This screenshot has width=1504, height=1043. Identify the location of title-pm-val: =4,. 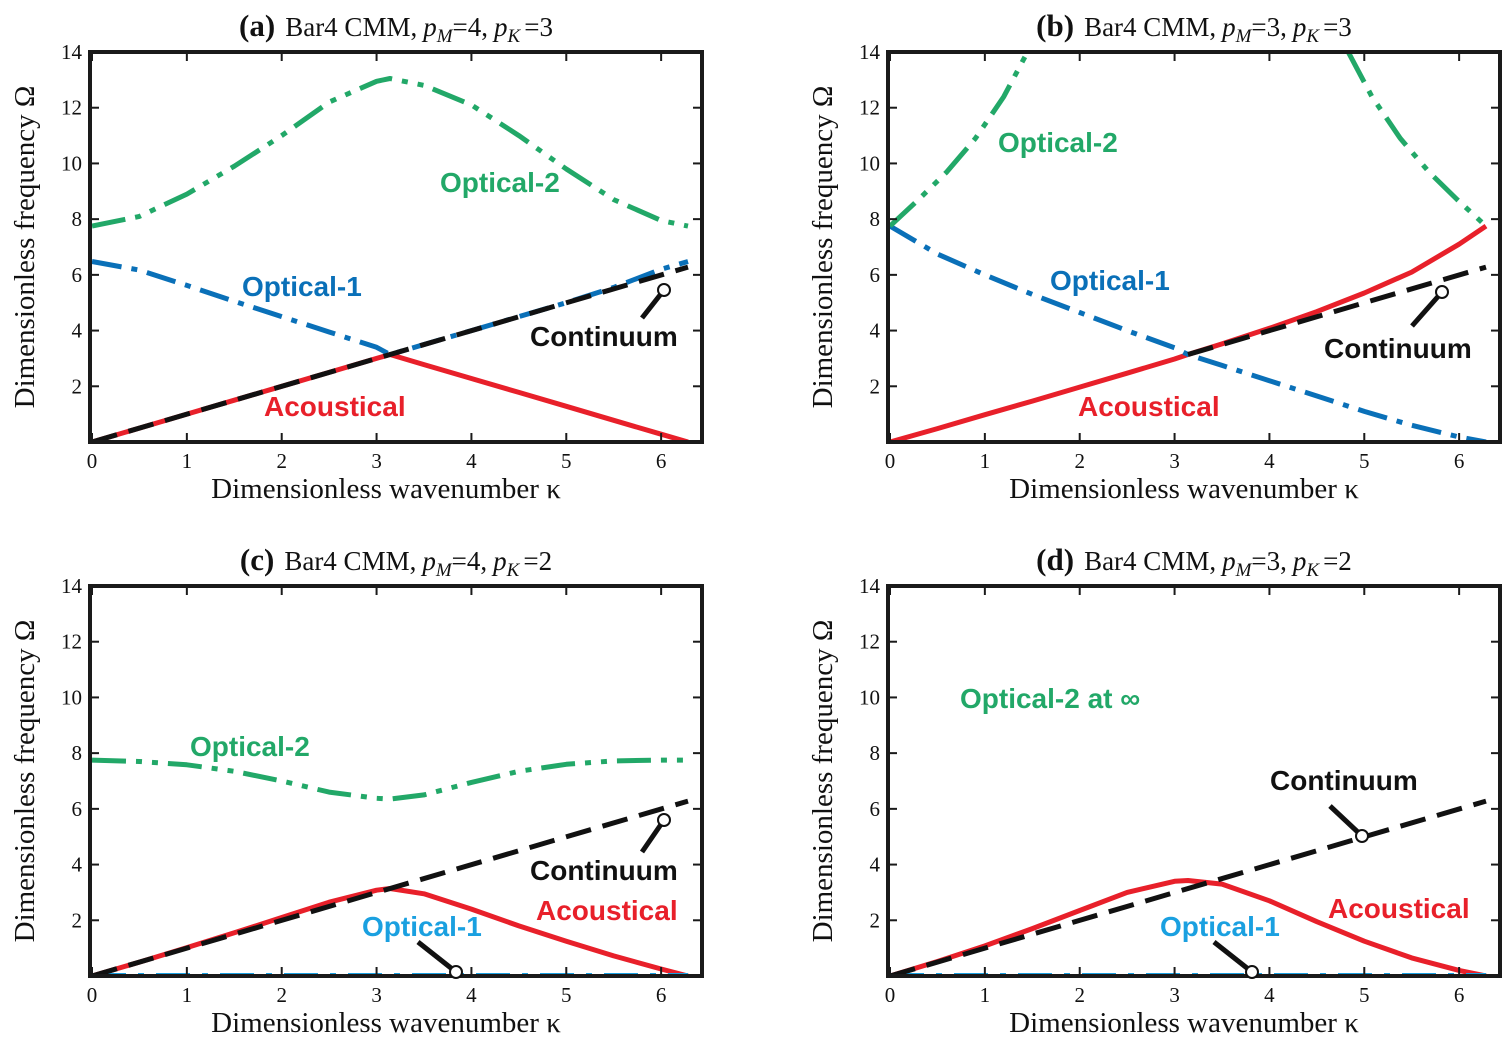
(469, 561).